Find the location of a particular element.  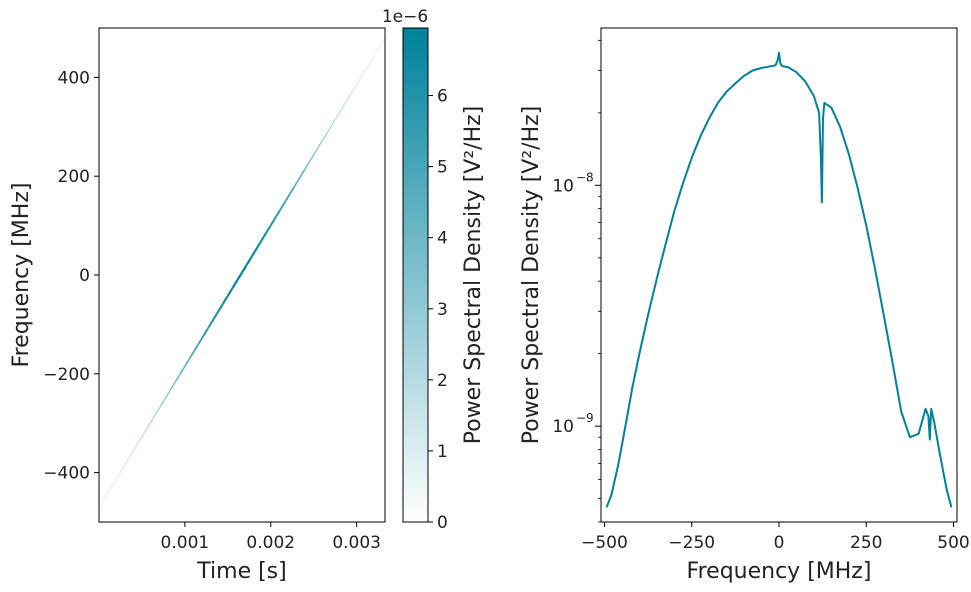

psd-x-tick-label: −250 is located at coordinates (691, 543).